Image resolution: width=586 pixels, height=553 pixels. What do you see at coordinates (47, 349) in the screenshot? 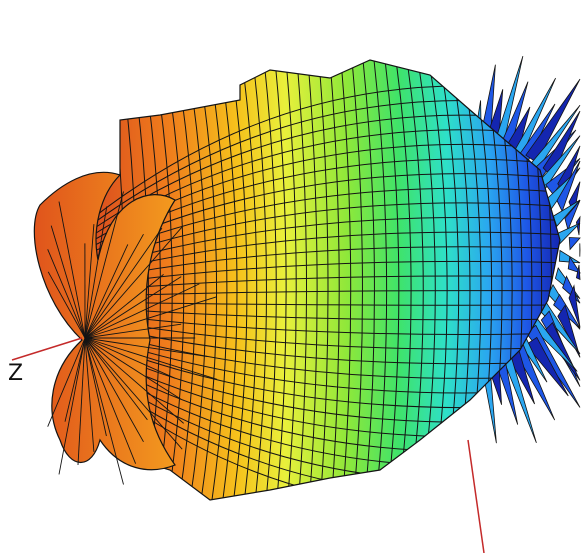
I see `z-axis-line` at bounding box center [47, 349].